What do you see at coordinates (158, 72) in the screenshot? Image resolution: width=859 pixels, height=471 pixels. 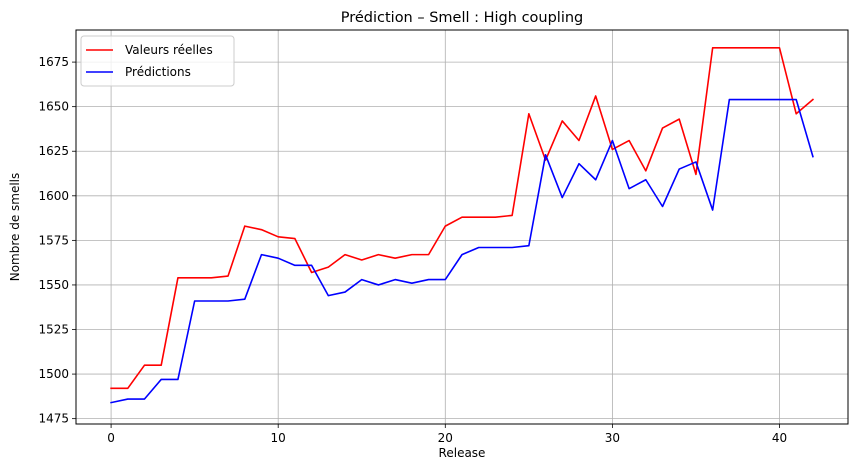 I see `legend-label-predictions: Prédictions` at bounding box center [158, 72].